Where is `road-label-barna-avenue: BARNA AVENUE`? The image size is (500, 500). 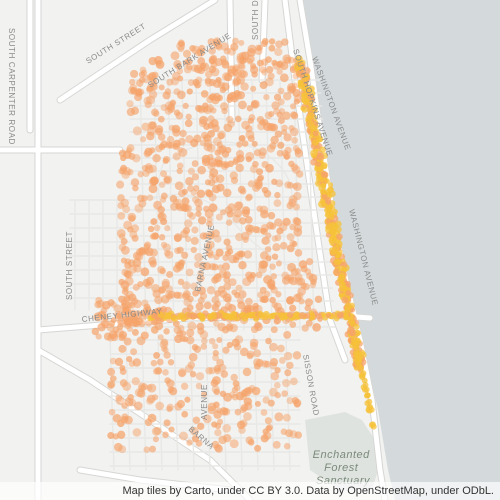
road-label-barna-avenue: BARNA AVENUE is located at coordinates (204, 258).